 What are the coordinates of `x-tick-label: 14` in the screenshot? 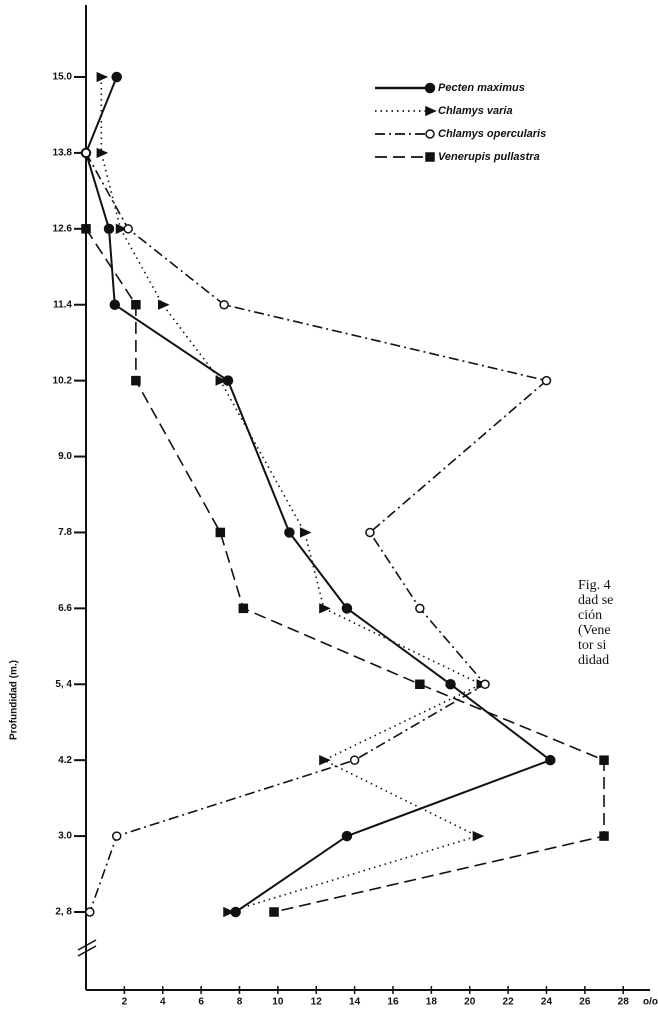 It's located at (355, 1002).